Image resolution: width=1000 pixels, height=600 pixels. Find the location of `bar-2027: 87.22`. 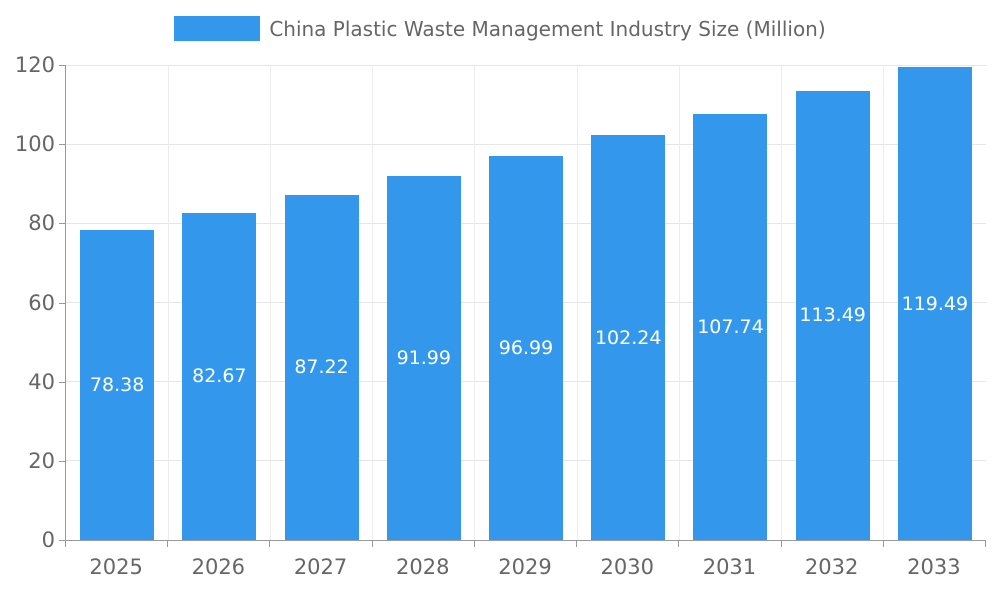

bar-2027: 87.22 is located at coordinates (321, 367).